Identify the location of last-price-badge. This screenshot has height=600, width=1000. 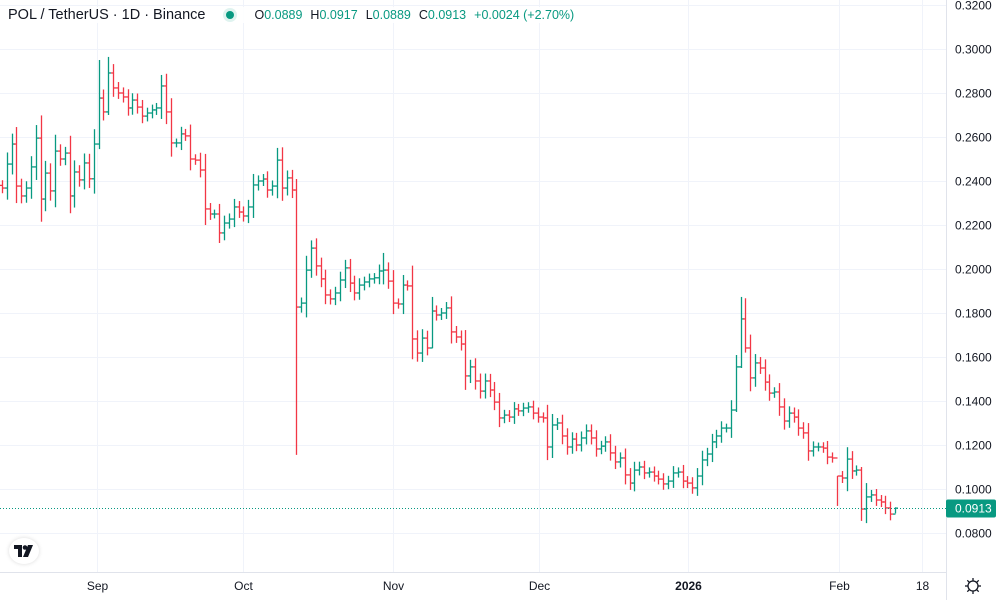
(971, 508).